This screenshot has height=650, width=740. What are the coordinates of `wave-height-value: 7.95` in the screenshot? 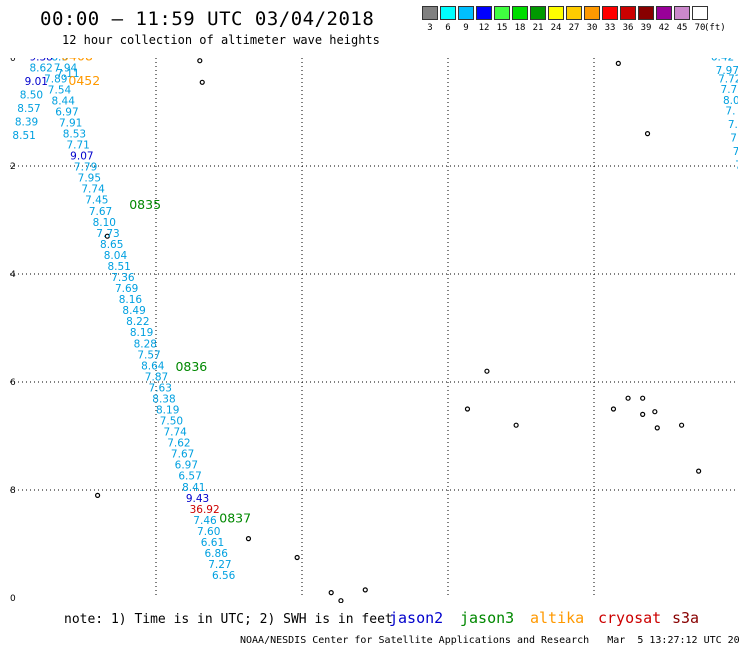 It's located at (89, 179).